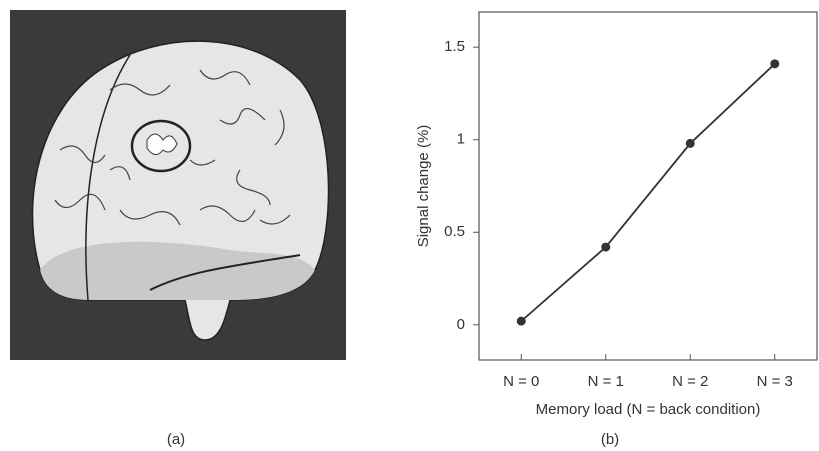  Describe the element at coordinates (461, 139) in the screenshot. I see `y-tick-label: 1` at that location.